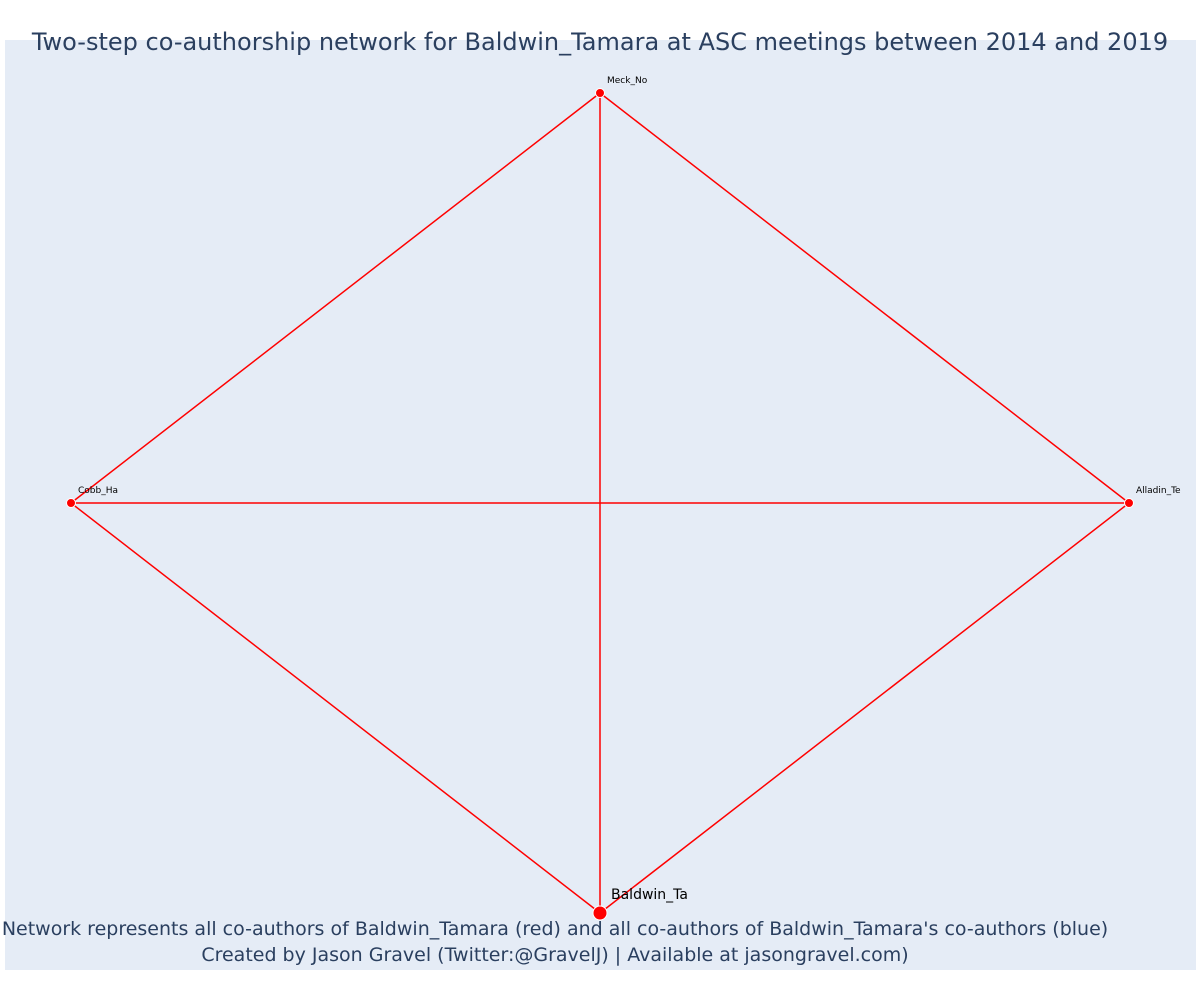 The image size is (1200, 1000). What do you see at coordinates (600, 93) in the screenshot?
I see `node-Meck_No` at bounding box center [600, 93].